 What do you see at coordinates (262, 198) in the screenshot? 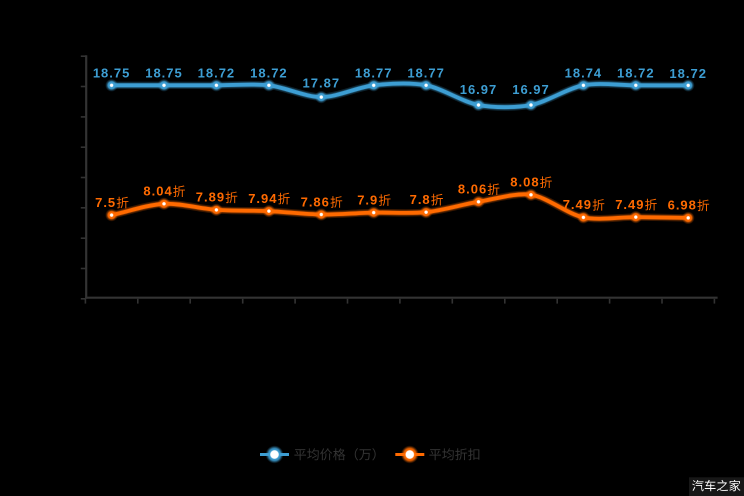
I see `svg-text: 7.94` at bounding box center [262, 198].